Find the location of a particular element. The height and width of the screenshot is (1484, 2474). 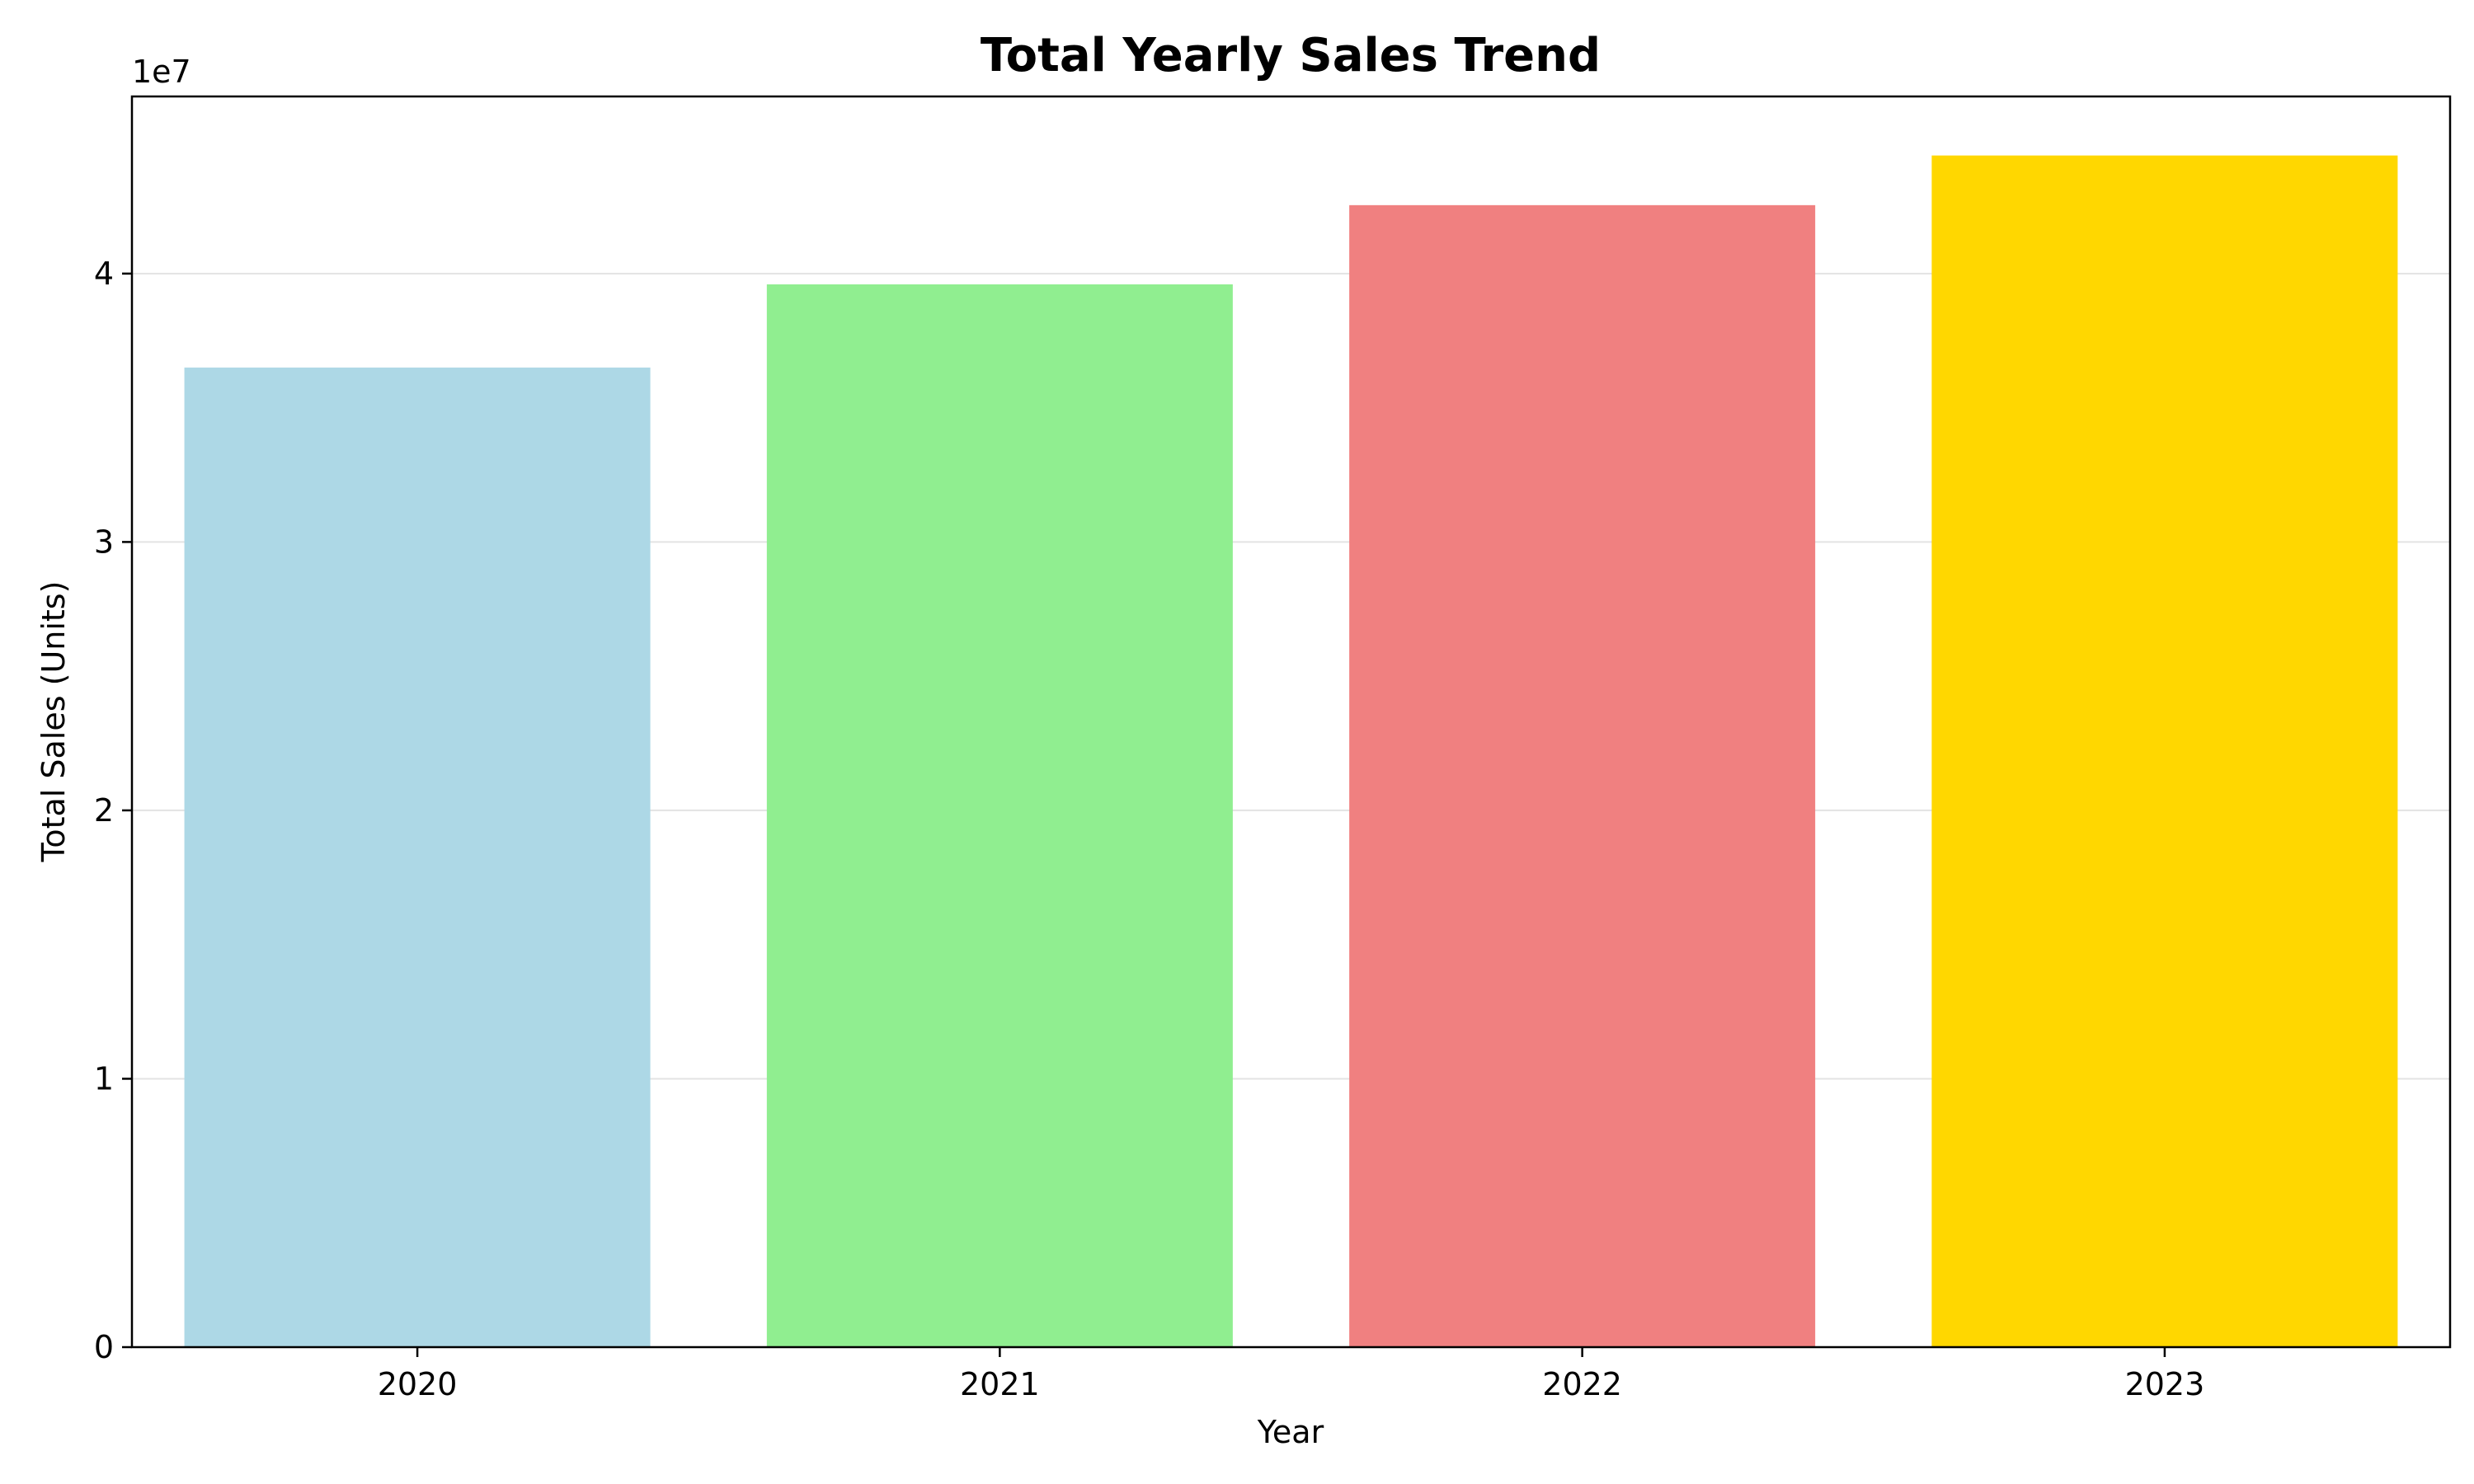

y-tick-label: 0 is located at coordinates (104, 1347).